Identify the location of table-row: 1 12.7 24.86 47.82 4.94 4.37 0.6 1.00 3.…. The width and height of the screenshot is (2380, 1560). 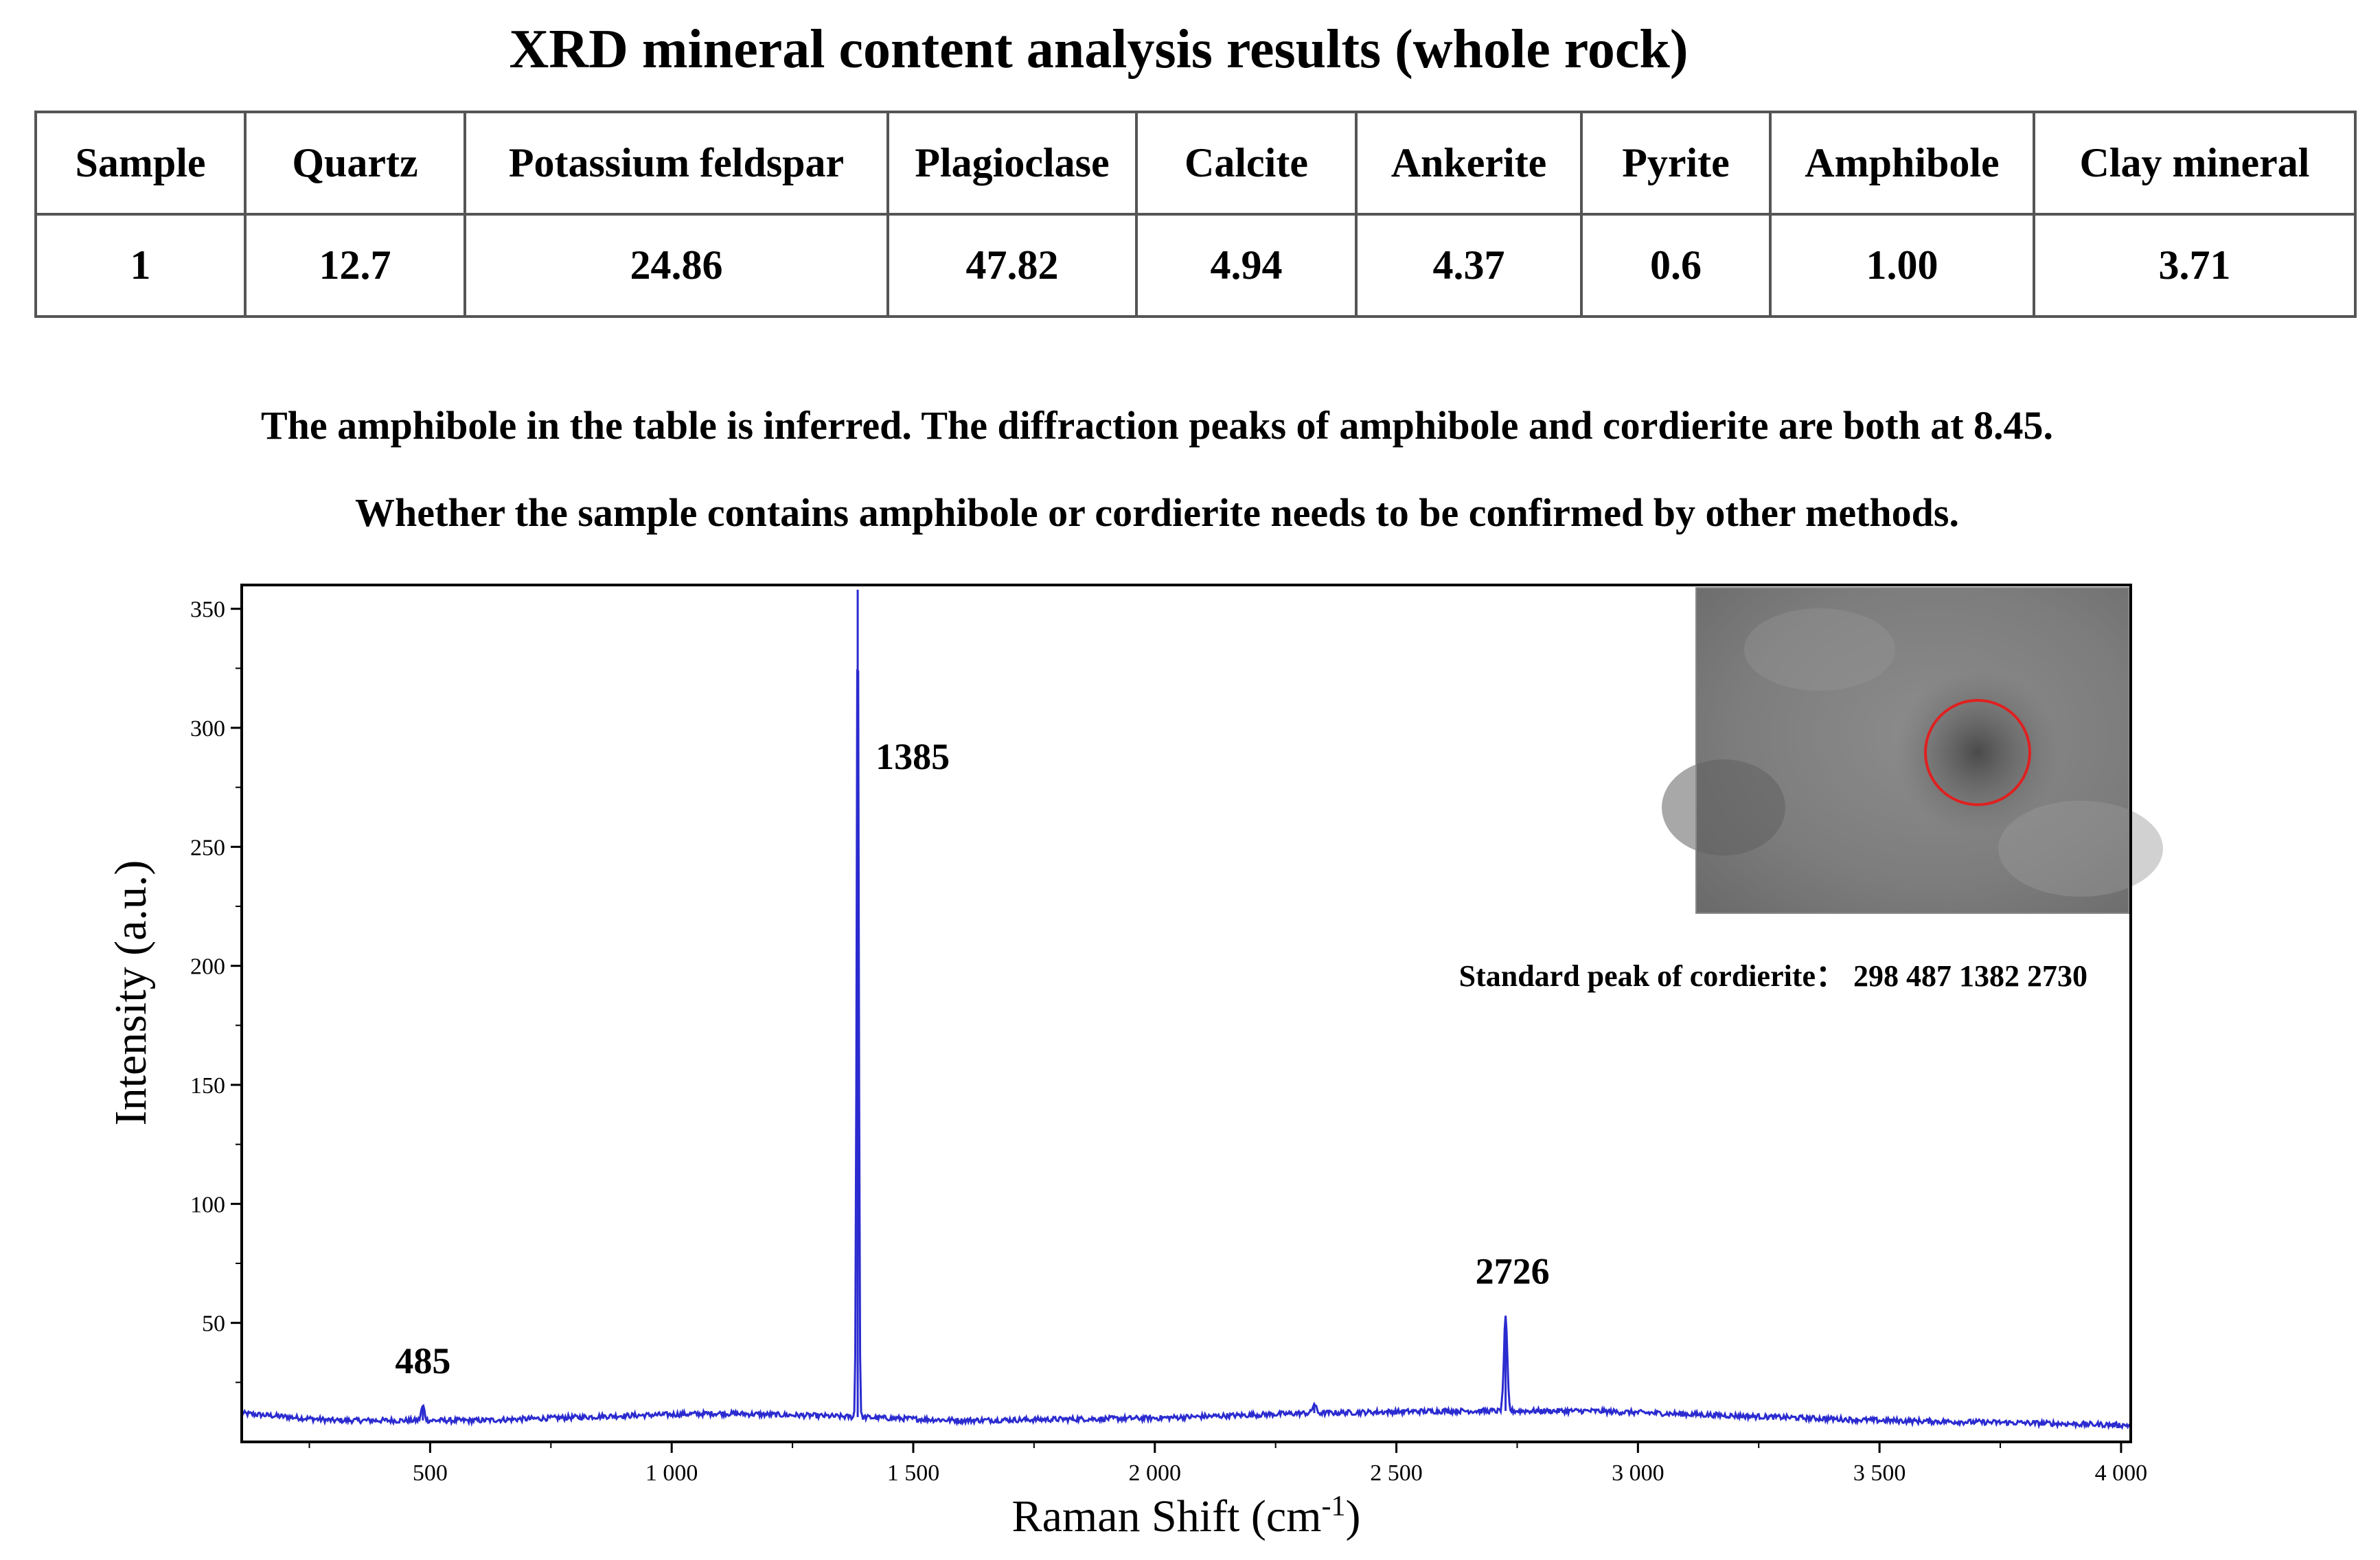
(1195, 265).